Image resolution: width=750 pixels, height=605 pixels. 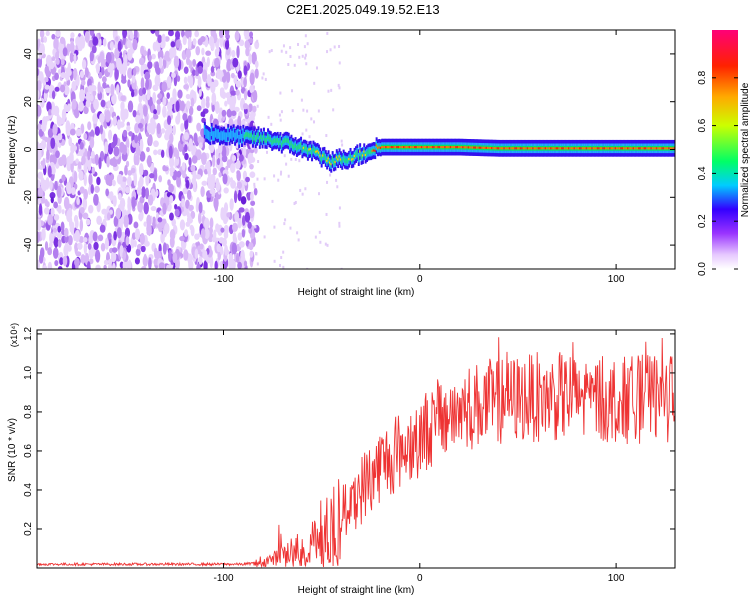 I want to click on ridge-highlight-cell, so click(x=340, y=159).